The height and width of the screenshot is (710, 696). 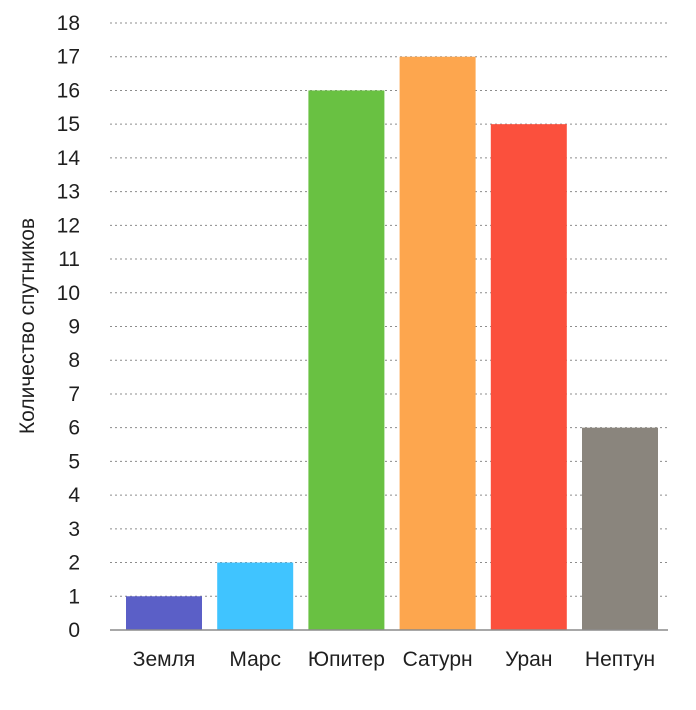 I want to click on y-tick-label: 6, so click(x=74, y=428).